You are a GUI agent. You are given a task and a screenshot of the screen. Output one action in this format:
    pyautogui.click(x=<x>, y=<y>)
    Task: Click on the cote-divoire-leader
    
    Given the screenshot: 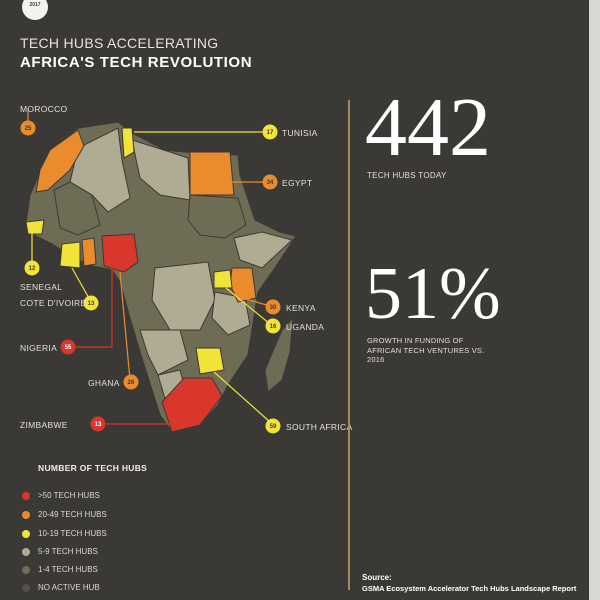 What is the action you would take?
    pyautogui.click(x=81, y=284)
    